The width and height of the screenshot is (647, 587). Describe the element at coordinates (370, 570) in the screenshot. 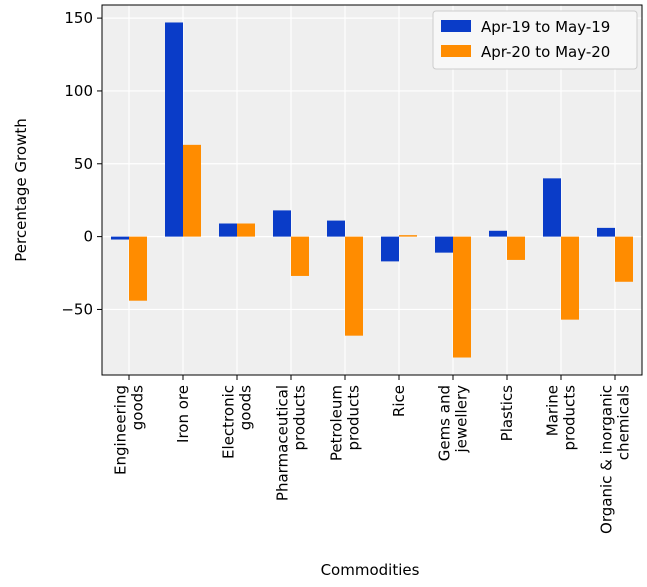

I see `x-axis-title: Commodities` at that location.